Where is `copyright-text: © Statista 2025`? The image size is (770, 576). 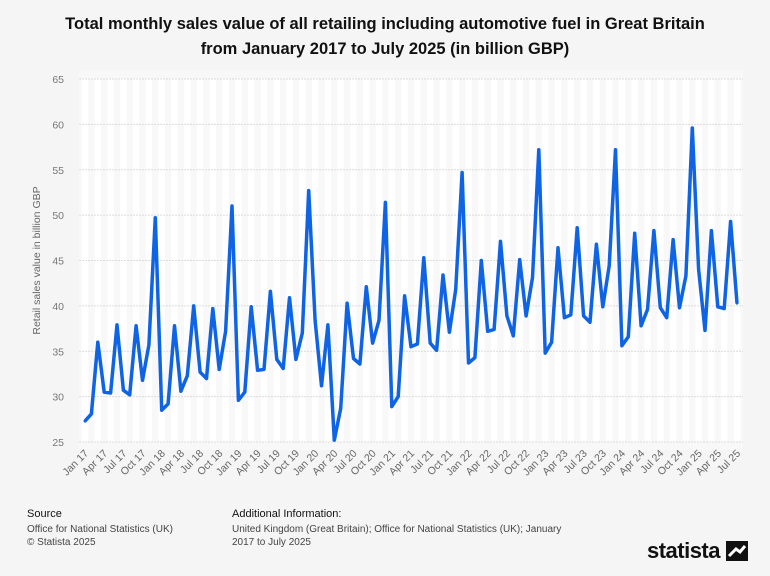
copyright-text: © Statista 2025 is located at coordinates (61, 542).